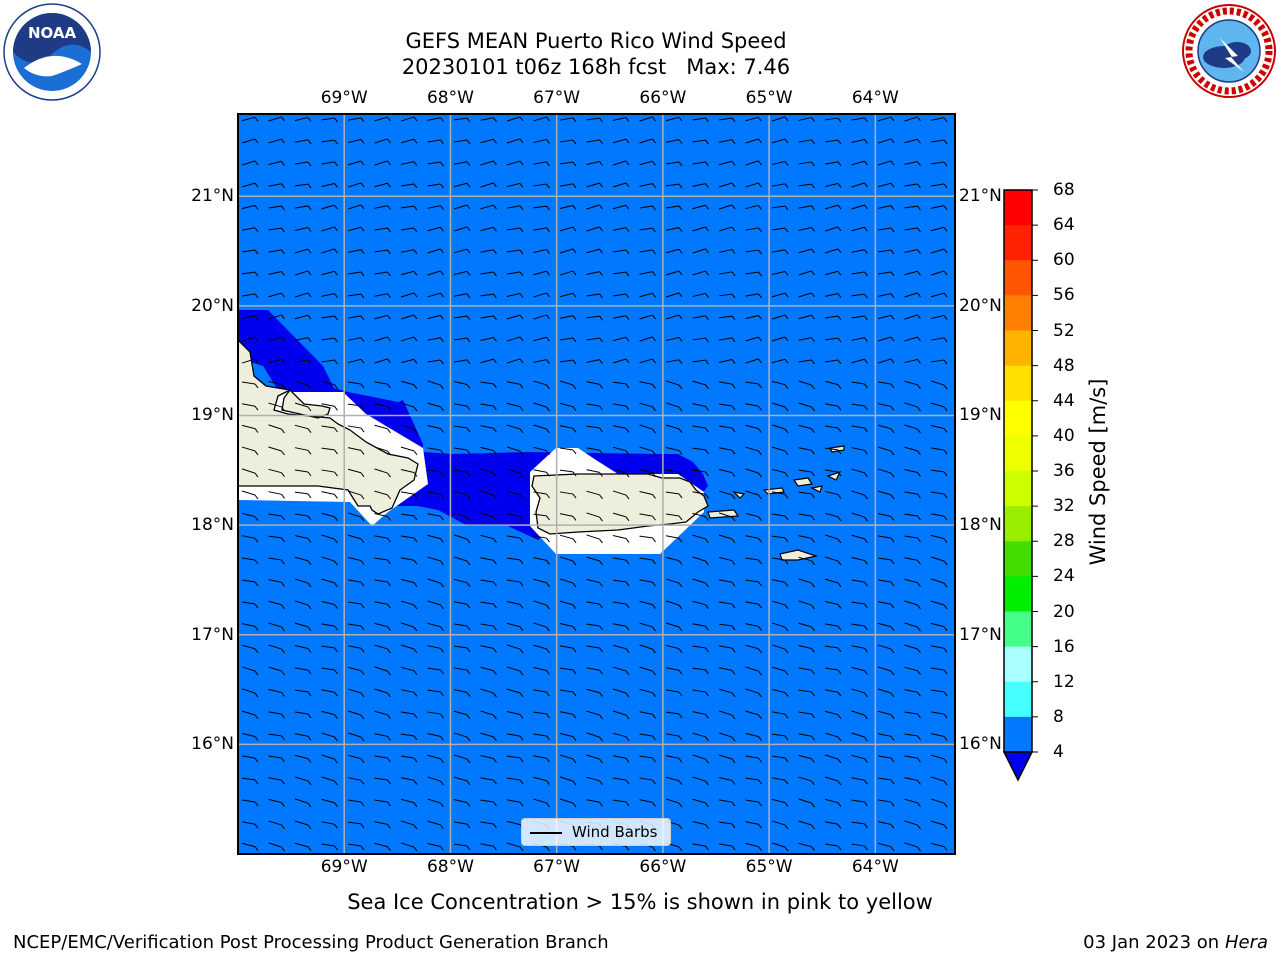  Describe the element at coordinates (212, 305) in the screenshot. I see `lat-tick-label-left: 20°N` at that location.